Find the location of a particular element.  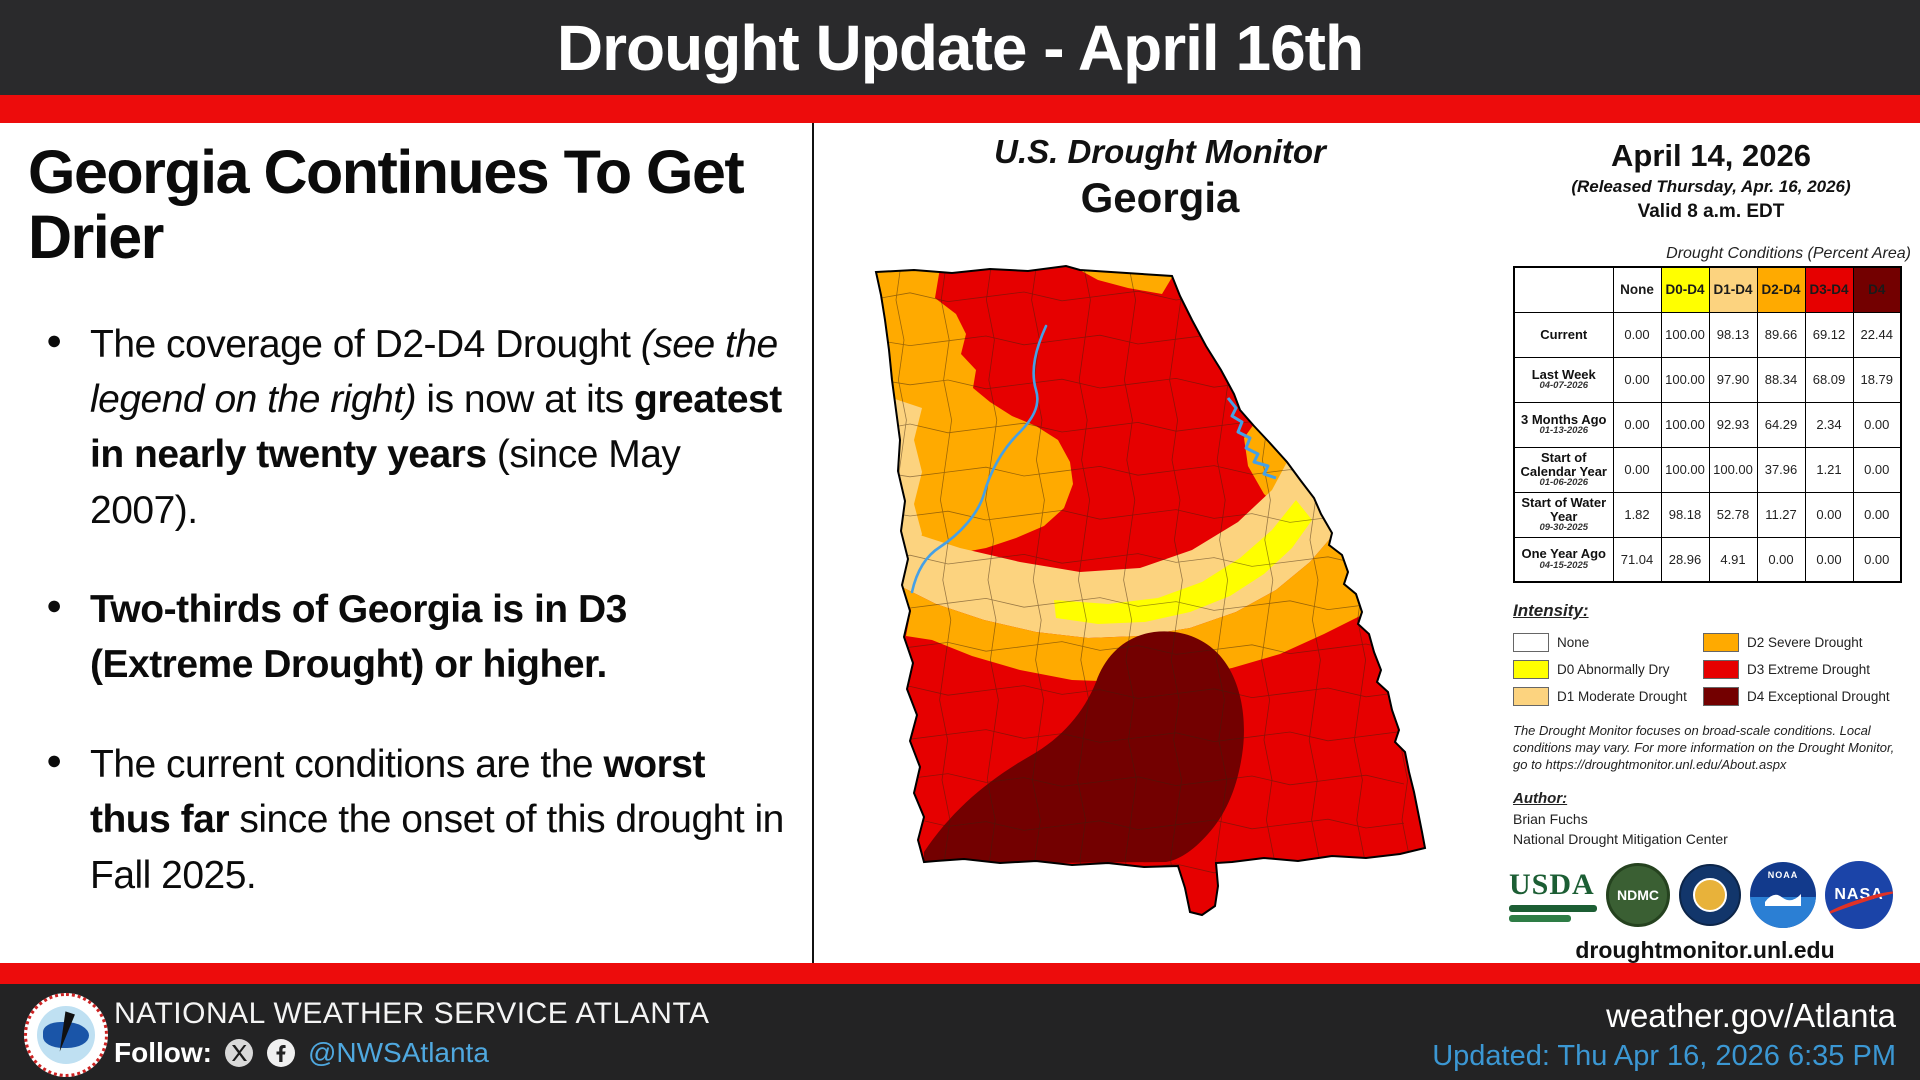

percent-area-value: 11.27 is located at coordinates (1781, 514).